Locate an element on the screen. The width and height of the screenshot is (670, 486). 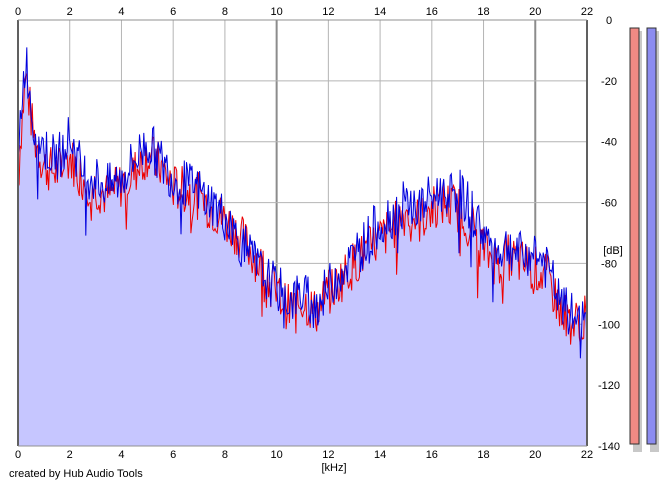
x-tick-label-bottom: 14 is located at coordinates (380, 455).